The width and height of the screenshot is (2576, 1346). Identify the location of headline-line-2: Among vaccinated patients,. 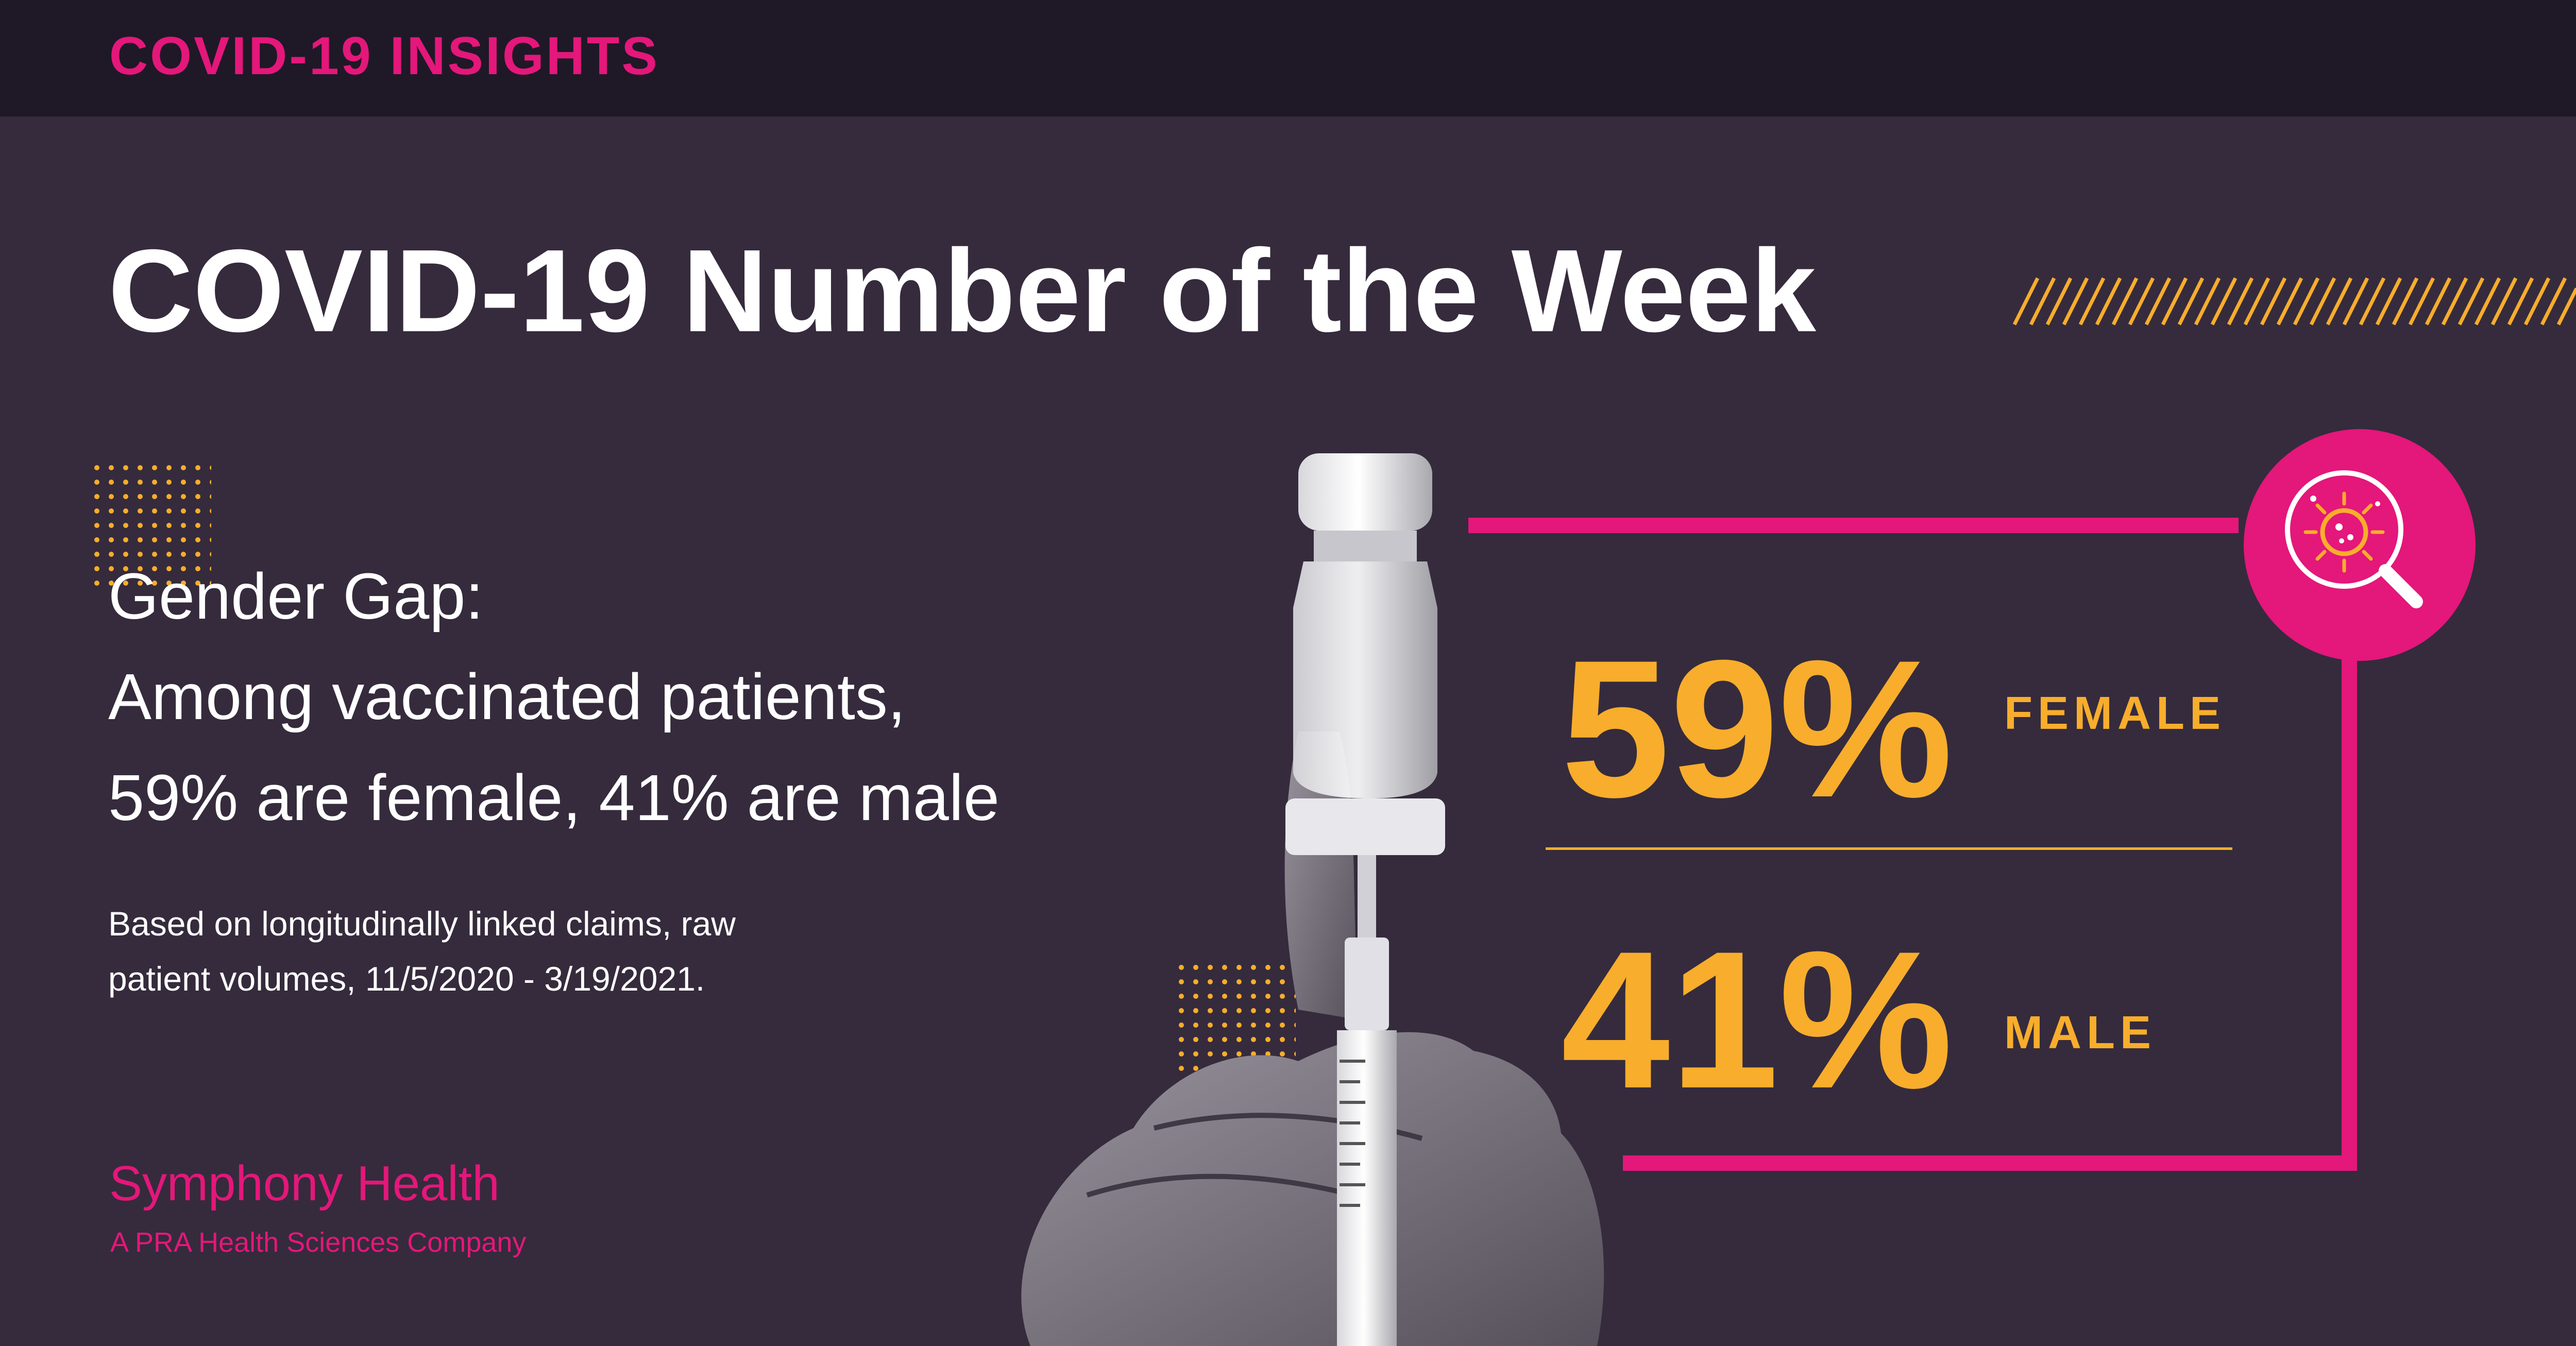
(507, 697).